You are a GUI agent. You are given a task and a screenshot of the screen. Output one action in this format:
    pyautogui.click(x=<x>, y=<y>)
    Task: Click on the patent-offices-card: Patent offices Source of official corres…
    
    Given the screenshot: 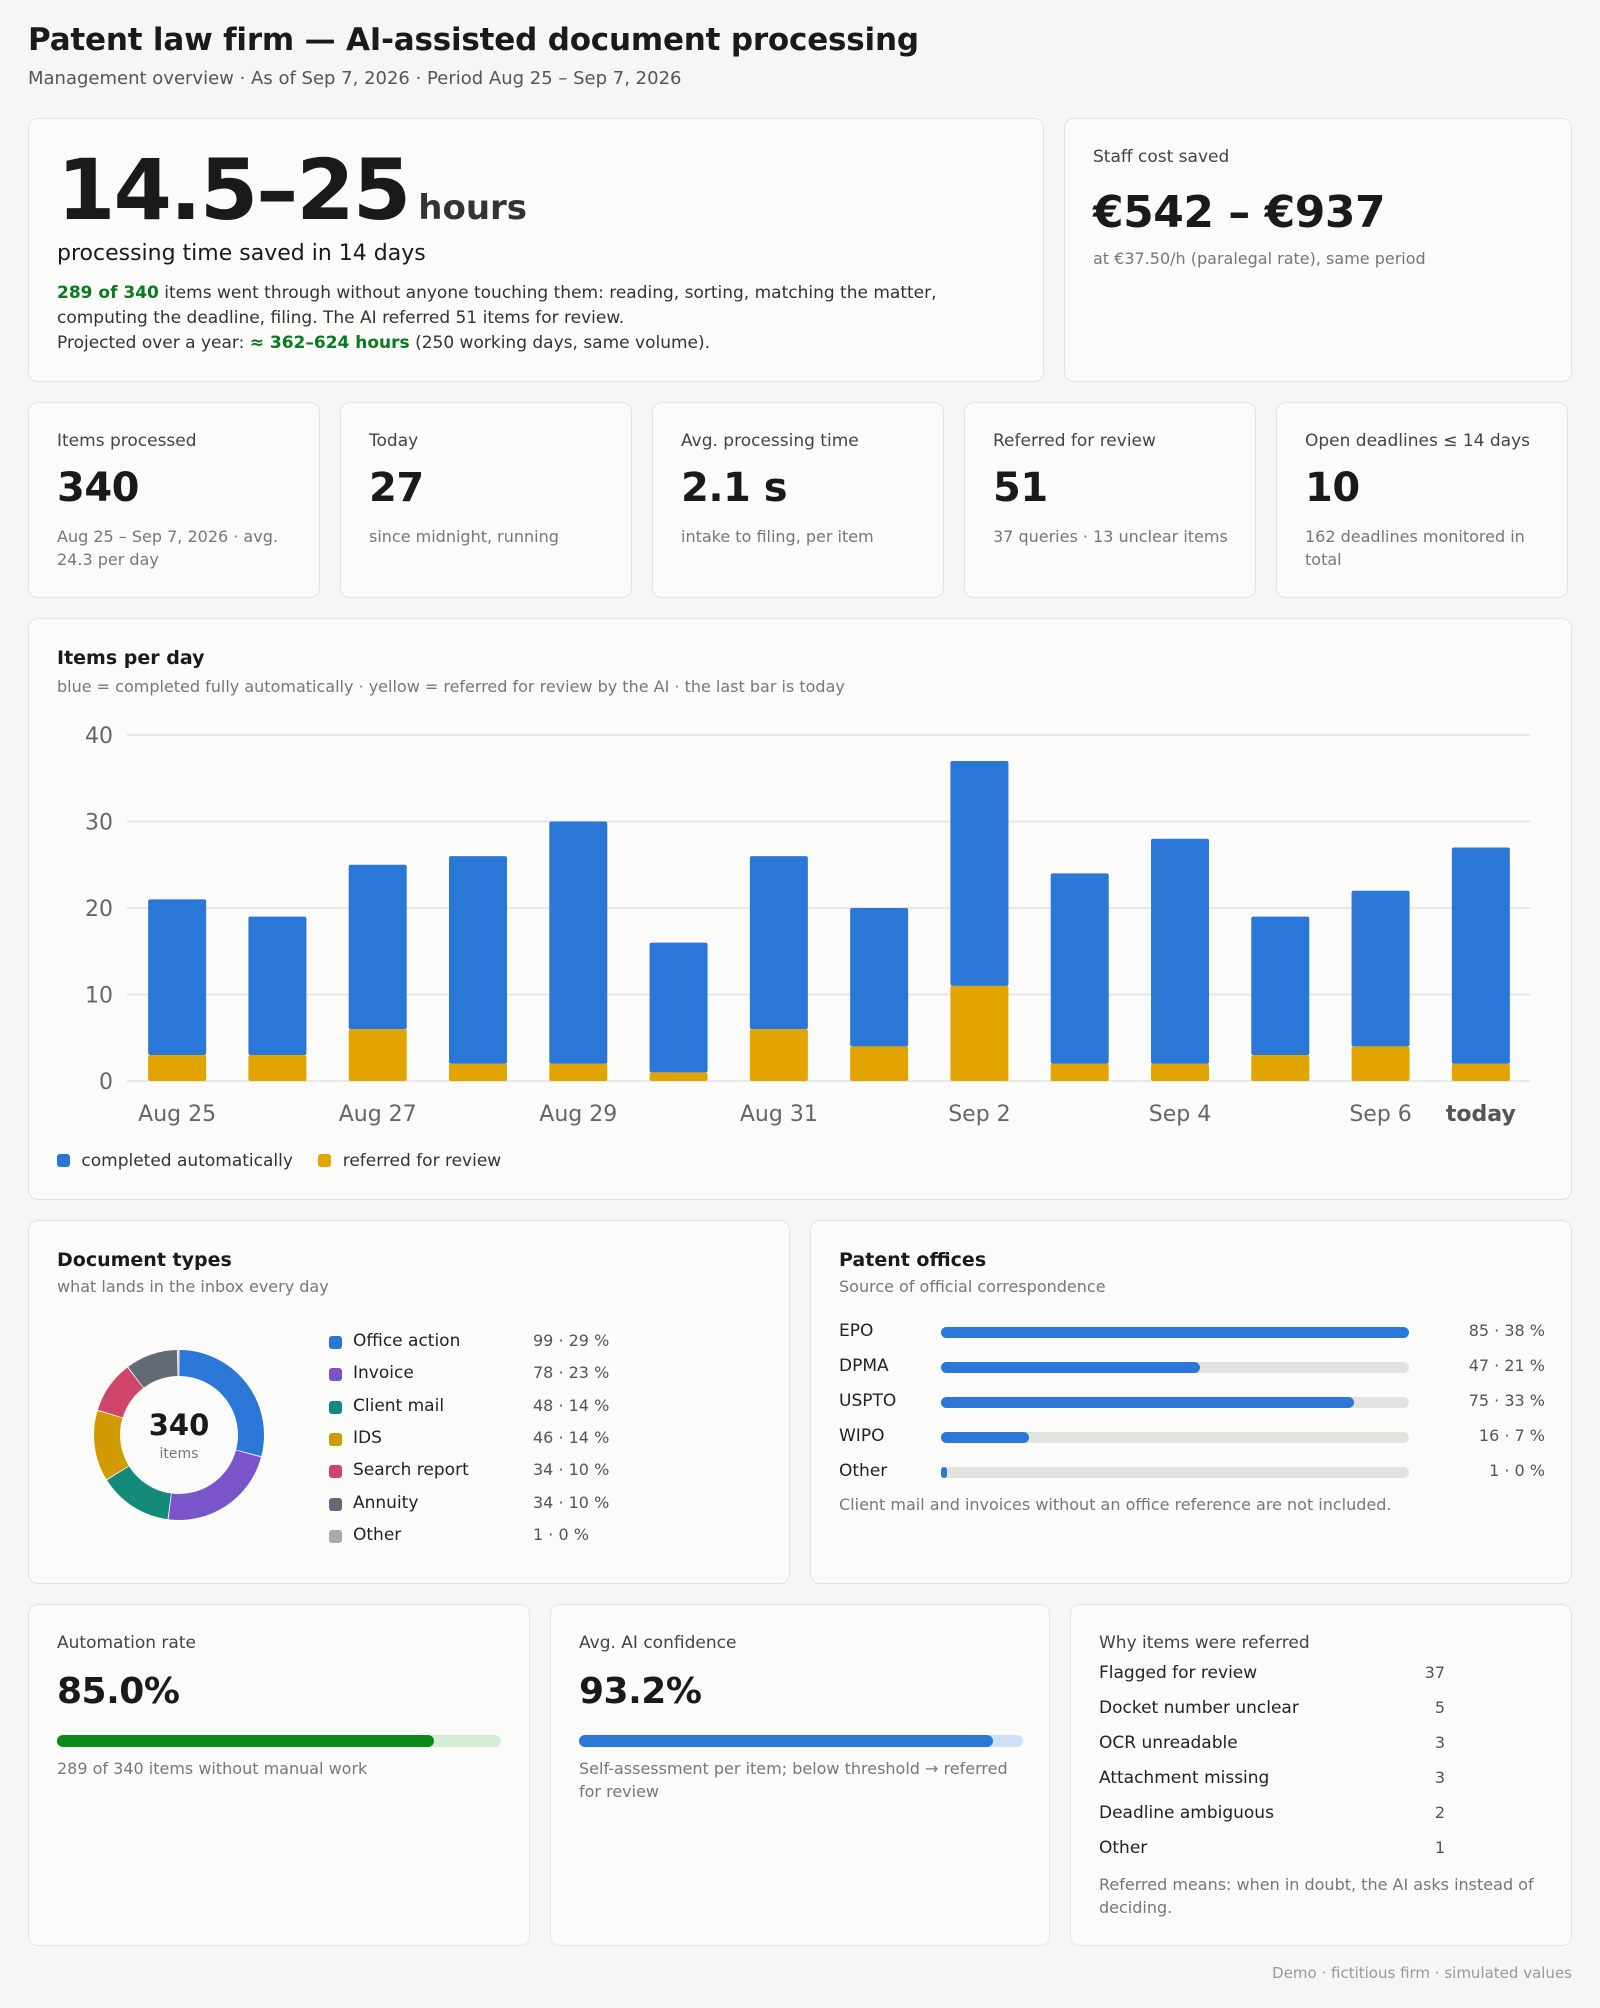 What is the action you would take?
    pyautogui.click(x=1191, y=1402)
    